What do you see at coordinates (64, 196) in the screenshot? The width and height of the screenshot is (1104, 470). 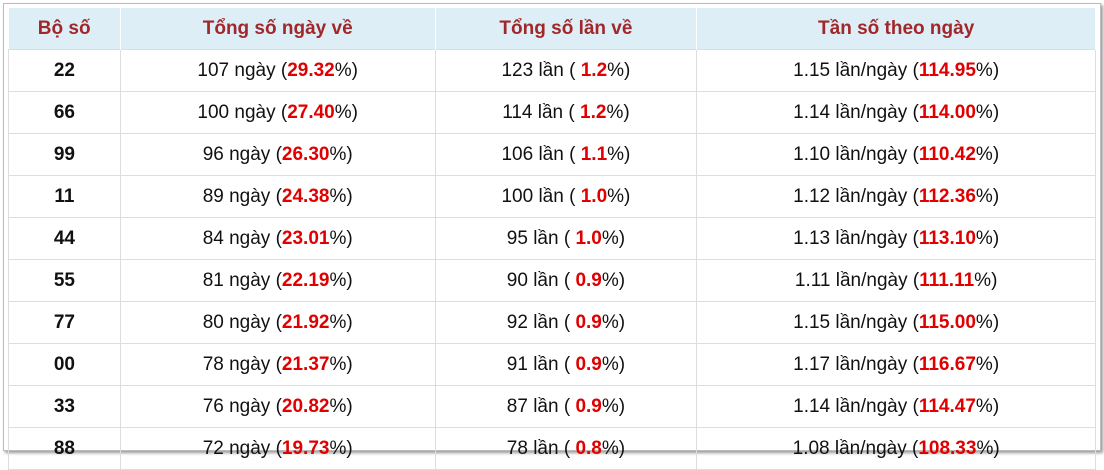 I see `number-pair: 11` at bounding box center [64, 196].